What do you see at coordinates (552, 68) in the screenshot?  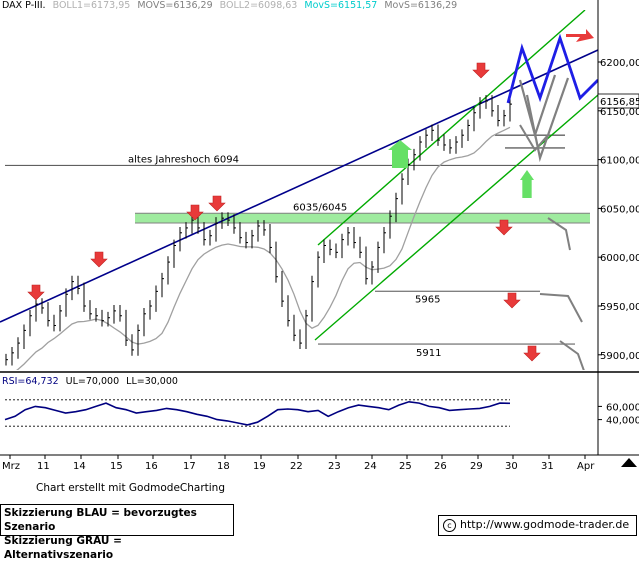 I see `blue-scenario-path` at bounding box center [552, 68].